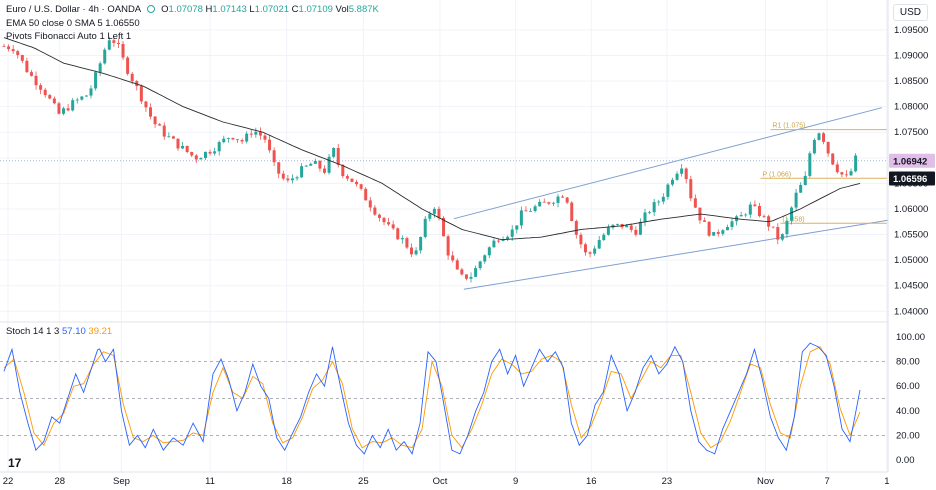 The height and width of the screenshot is (490, 936). Describe the element at coordinates (776, 174) in the screenshot. I see `pivot-label: P (1.066)` at that location.